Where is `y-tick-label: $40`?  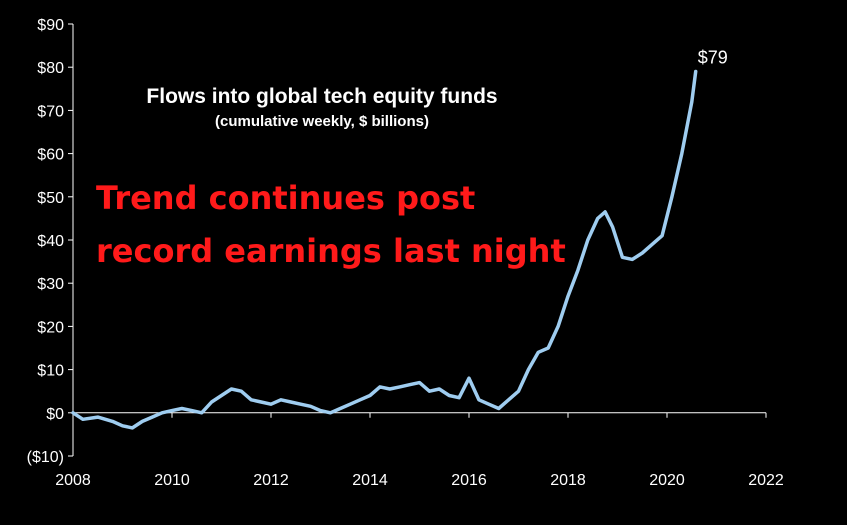 y-tick-label: $40 is located at coordinates (50, 241).